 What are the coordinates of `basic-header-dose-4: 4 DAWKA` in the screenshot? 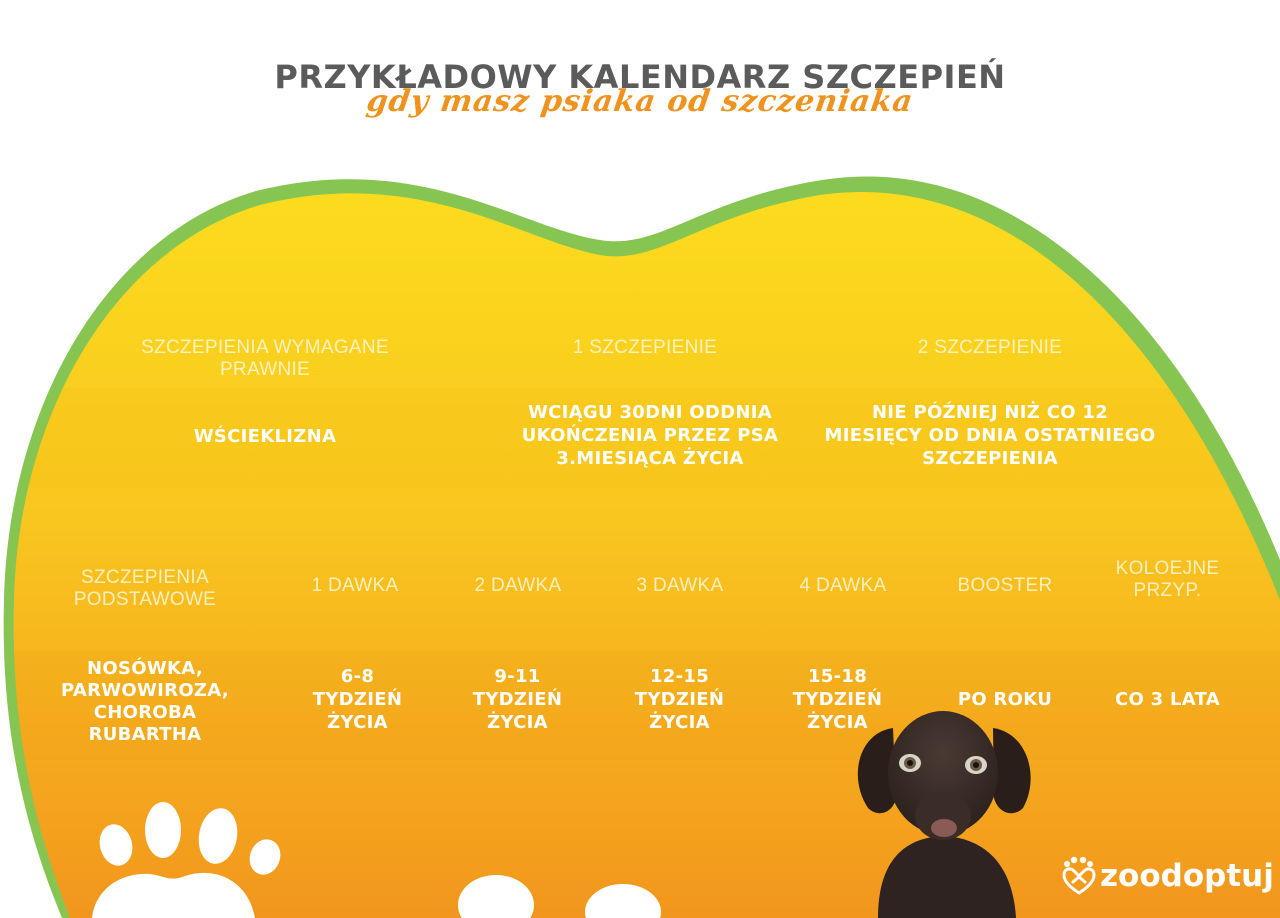 It's located at (843, 585).